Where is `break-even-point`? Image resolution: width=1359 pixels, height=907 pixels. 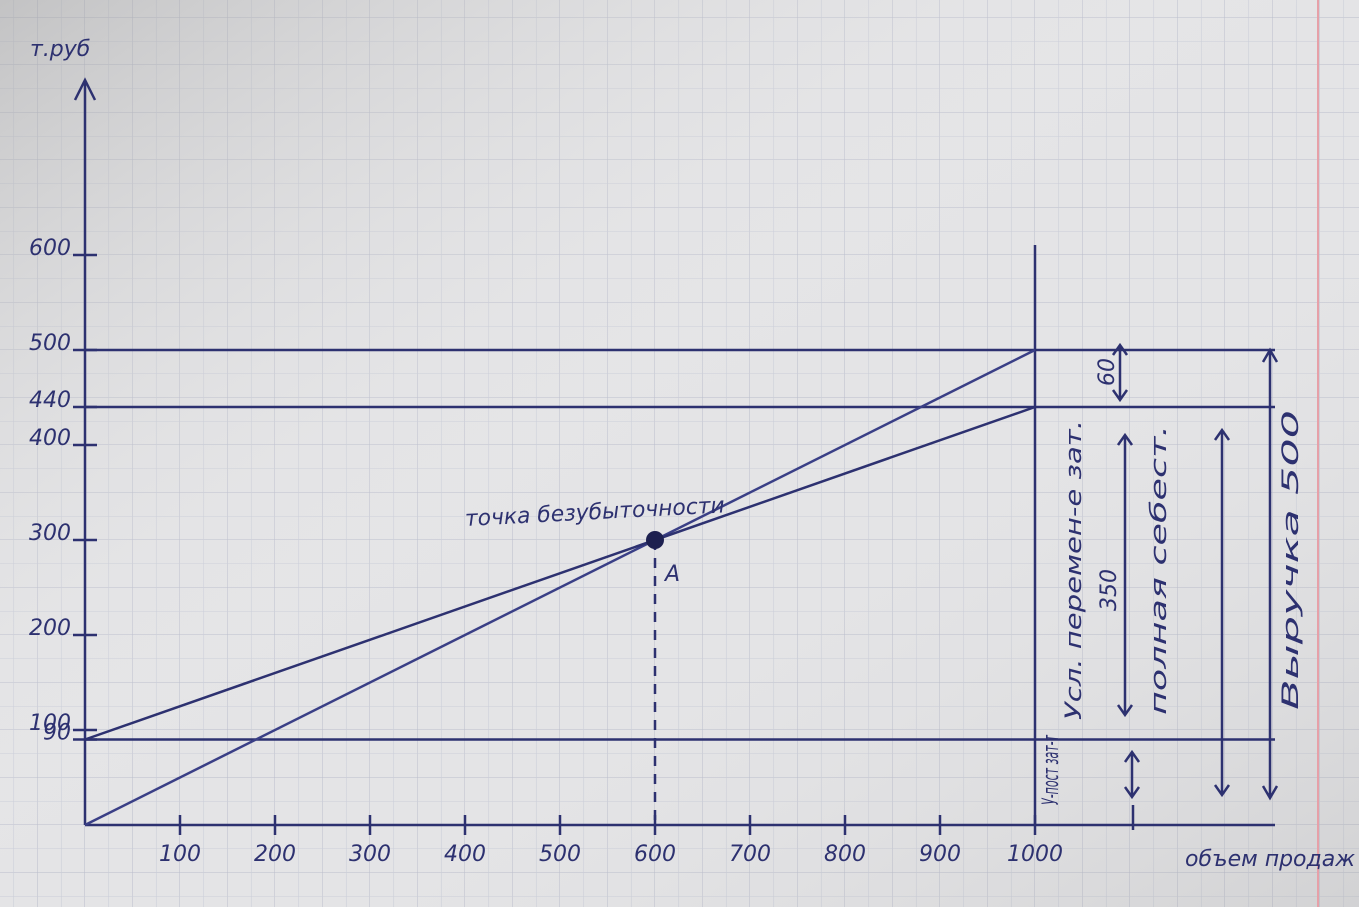 break-even-point is located at coordinates (655, 540).